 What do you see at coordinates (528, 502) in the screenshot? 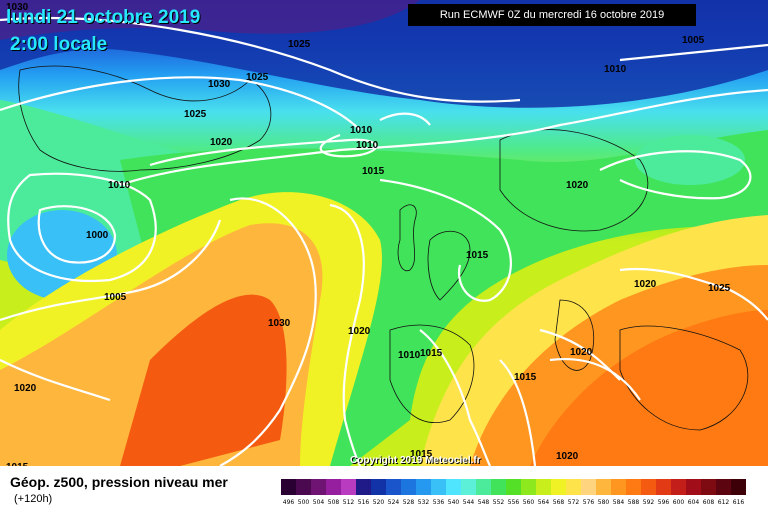
I see `legend-value: 560` at bounding box center [528, 502].